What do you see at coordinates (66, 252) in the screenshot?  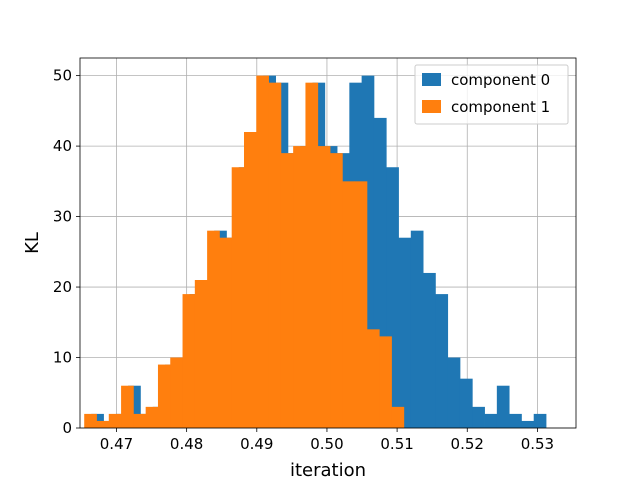 I see `y-axis-ticks: 0 10 20 30 40 50` at bounding box center [66, 252].